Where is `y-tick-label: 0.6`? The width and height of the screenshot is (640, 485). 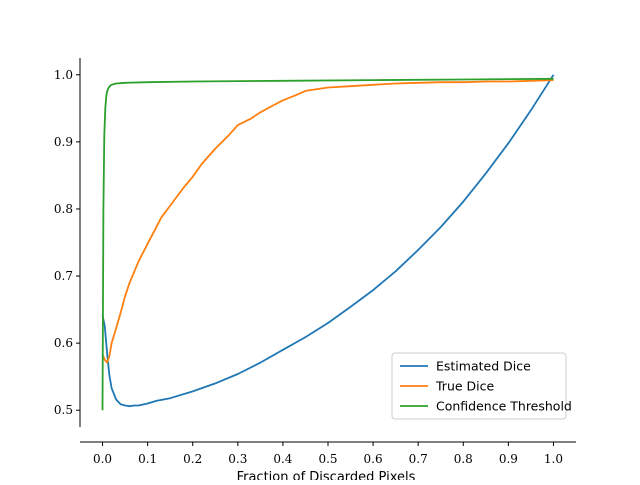
y-tick-label: 0.6 is located at coordinates (63, 343).